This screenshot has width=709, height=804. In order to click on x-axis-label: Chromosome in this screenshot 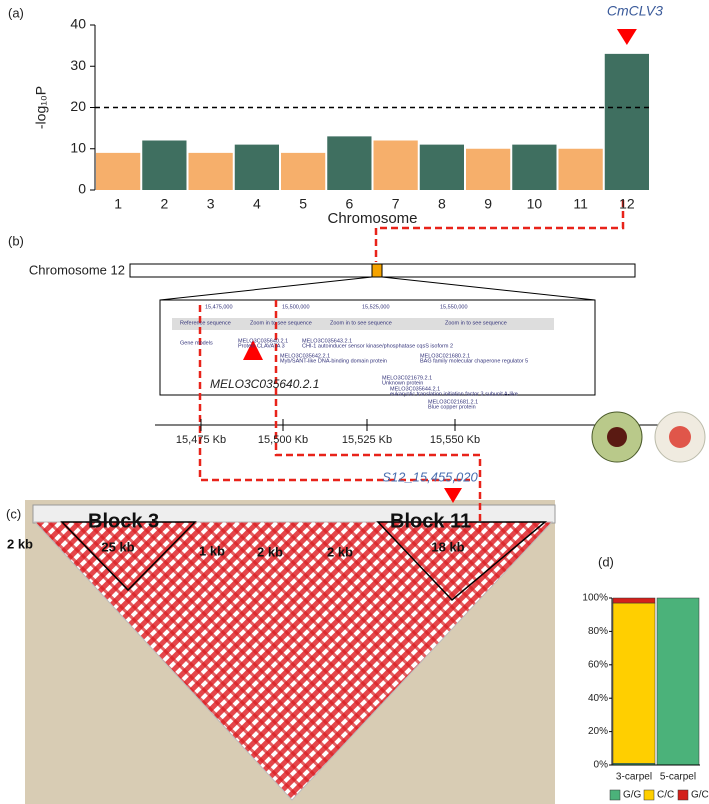, I will do `click(372, 218)`.